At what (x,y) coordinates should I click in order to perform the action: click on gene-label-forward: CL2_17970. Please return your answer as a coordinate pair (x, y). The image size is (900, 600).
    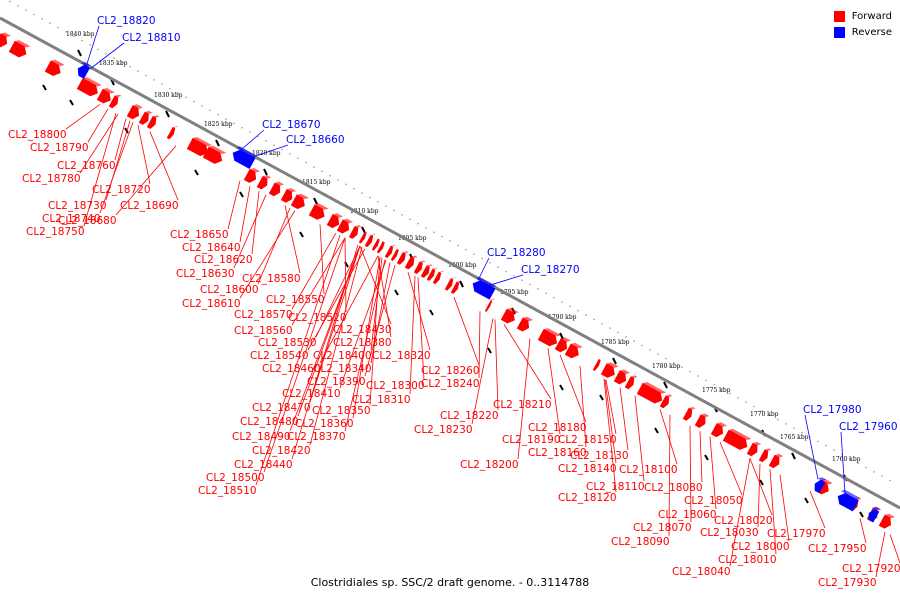
    Looking at the image, I should click on (796, 534).